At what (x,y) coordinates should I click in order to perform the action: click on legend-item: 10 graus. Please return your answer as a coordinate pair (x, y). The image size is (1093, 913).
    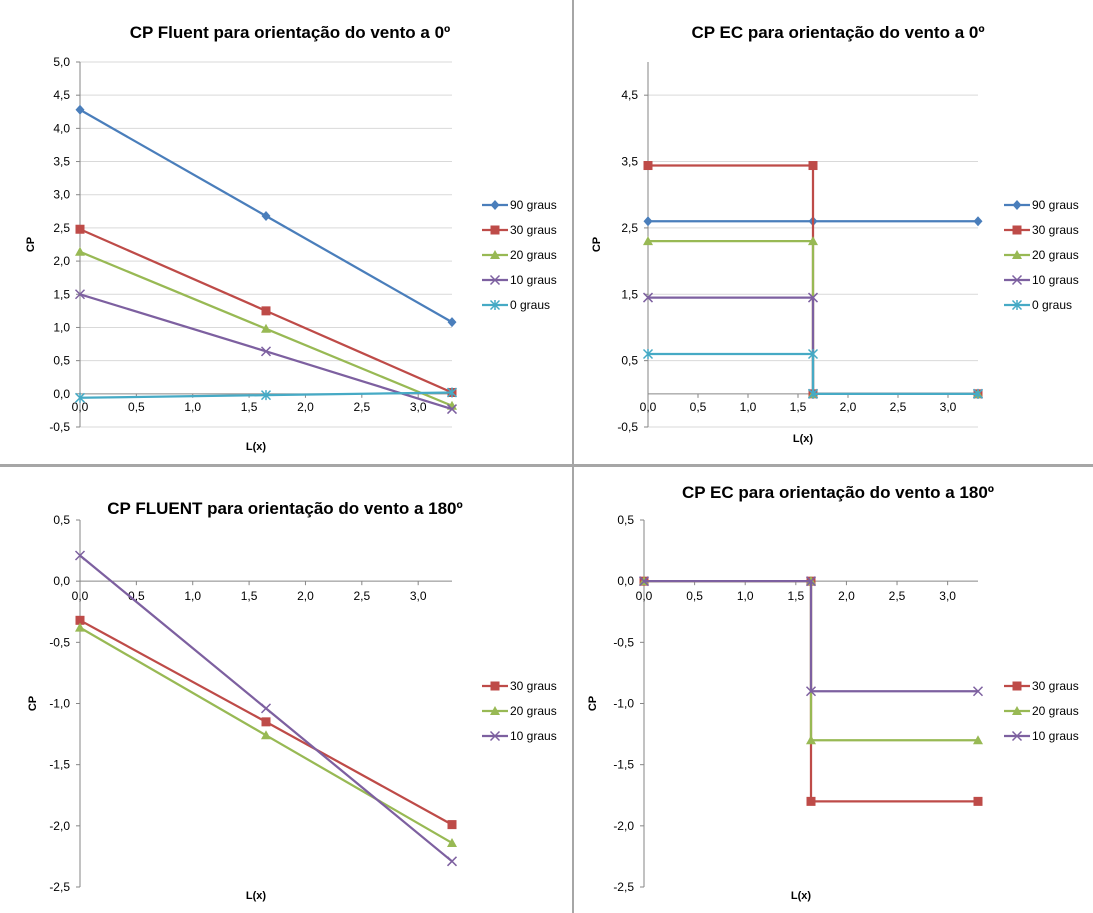
    Looking at the image, I should click on (1041, 280).